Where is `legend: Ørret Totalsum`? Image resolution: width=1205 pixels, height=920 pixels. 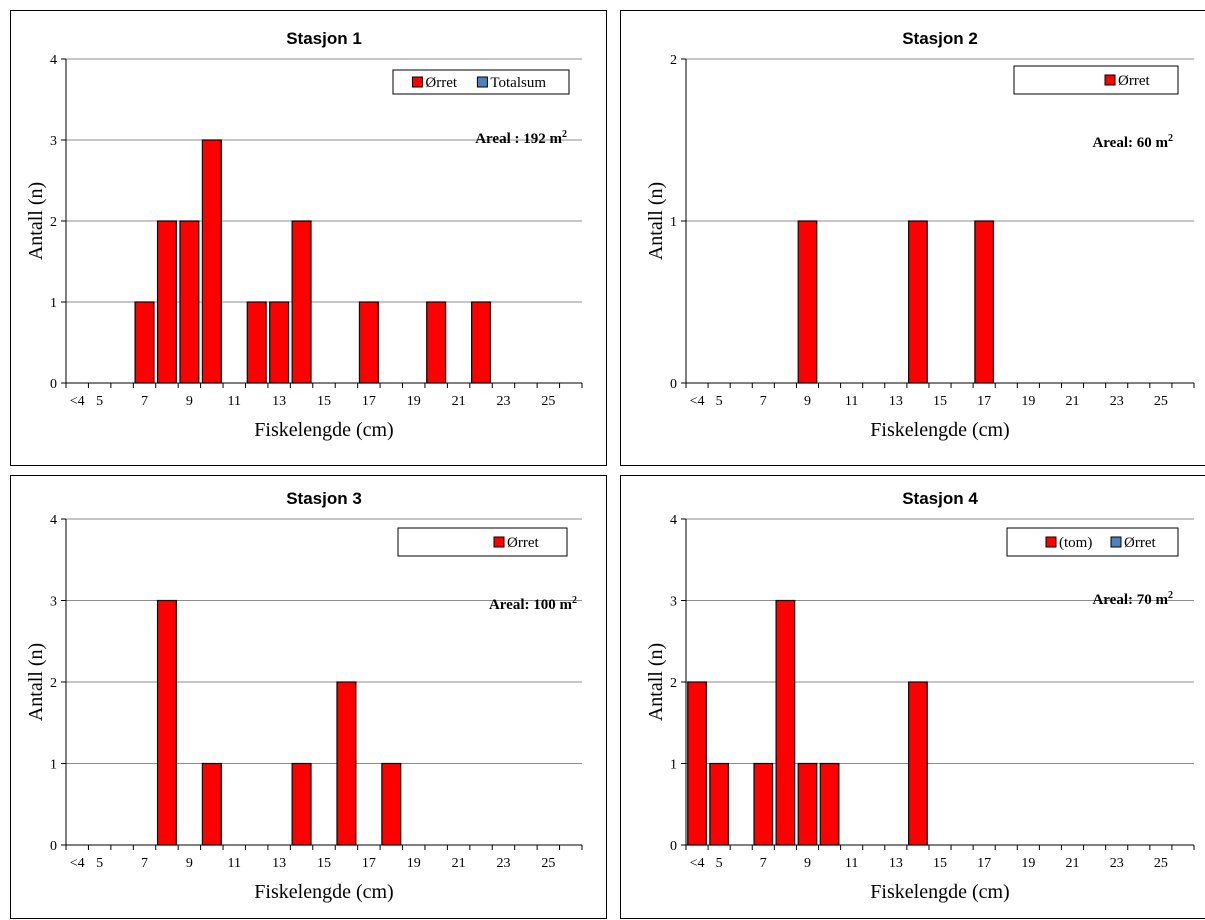
legend: Ørret Totalsum is located at coordinates (481, 82).